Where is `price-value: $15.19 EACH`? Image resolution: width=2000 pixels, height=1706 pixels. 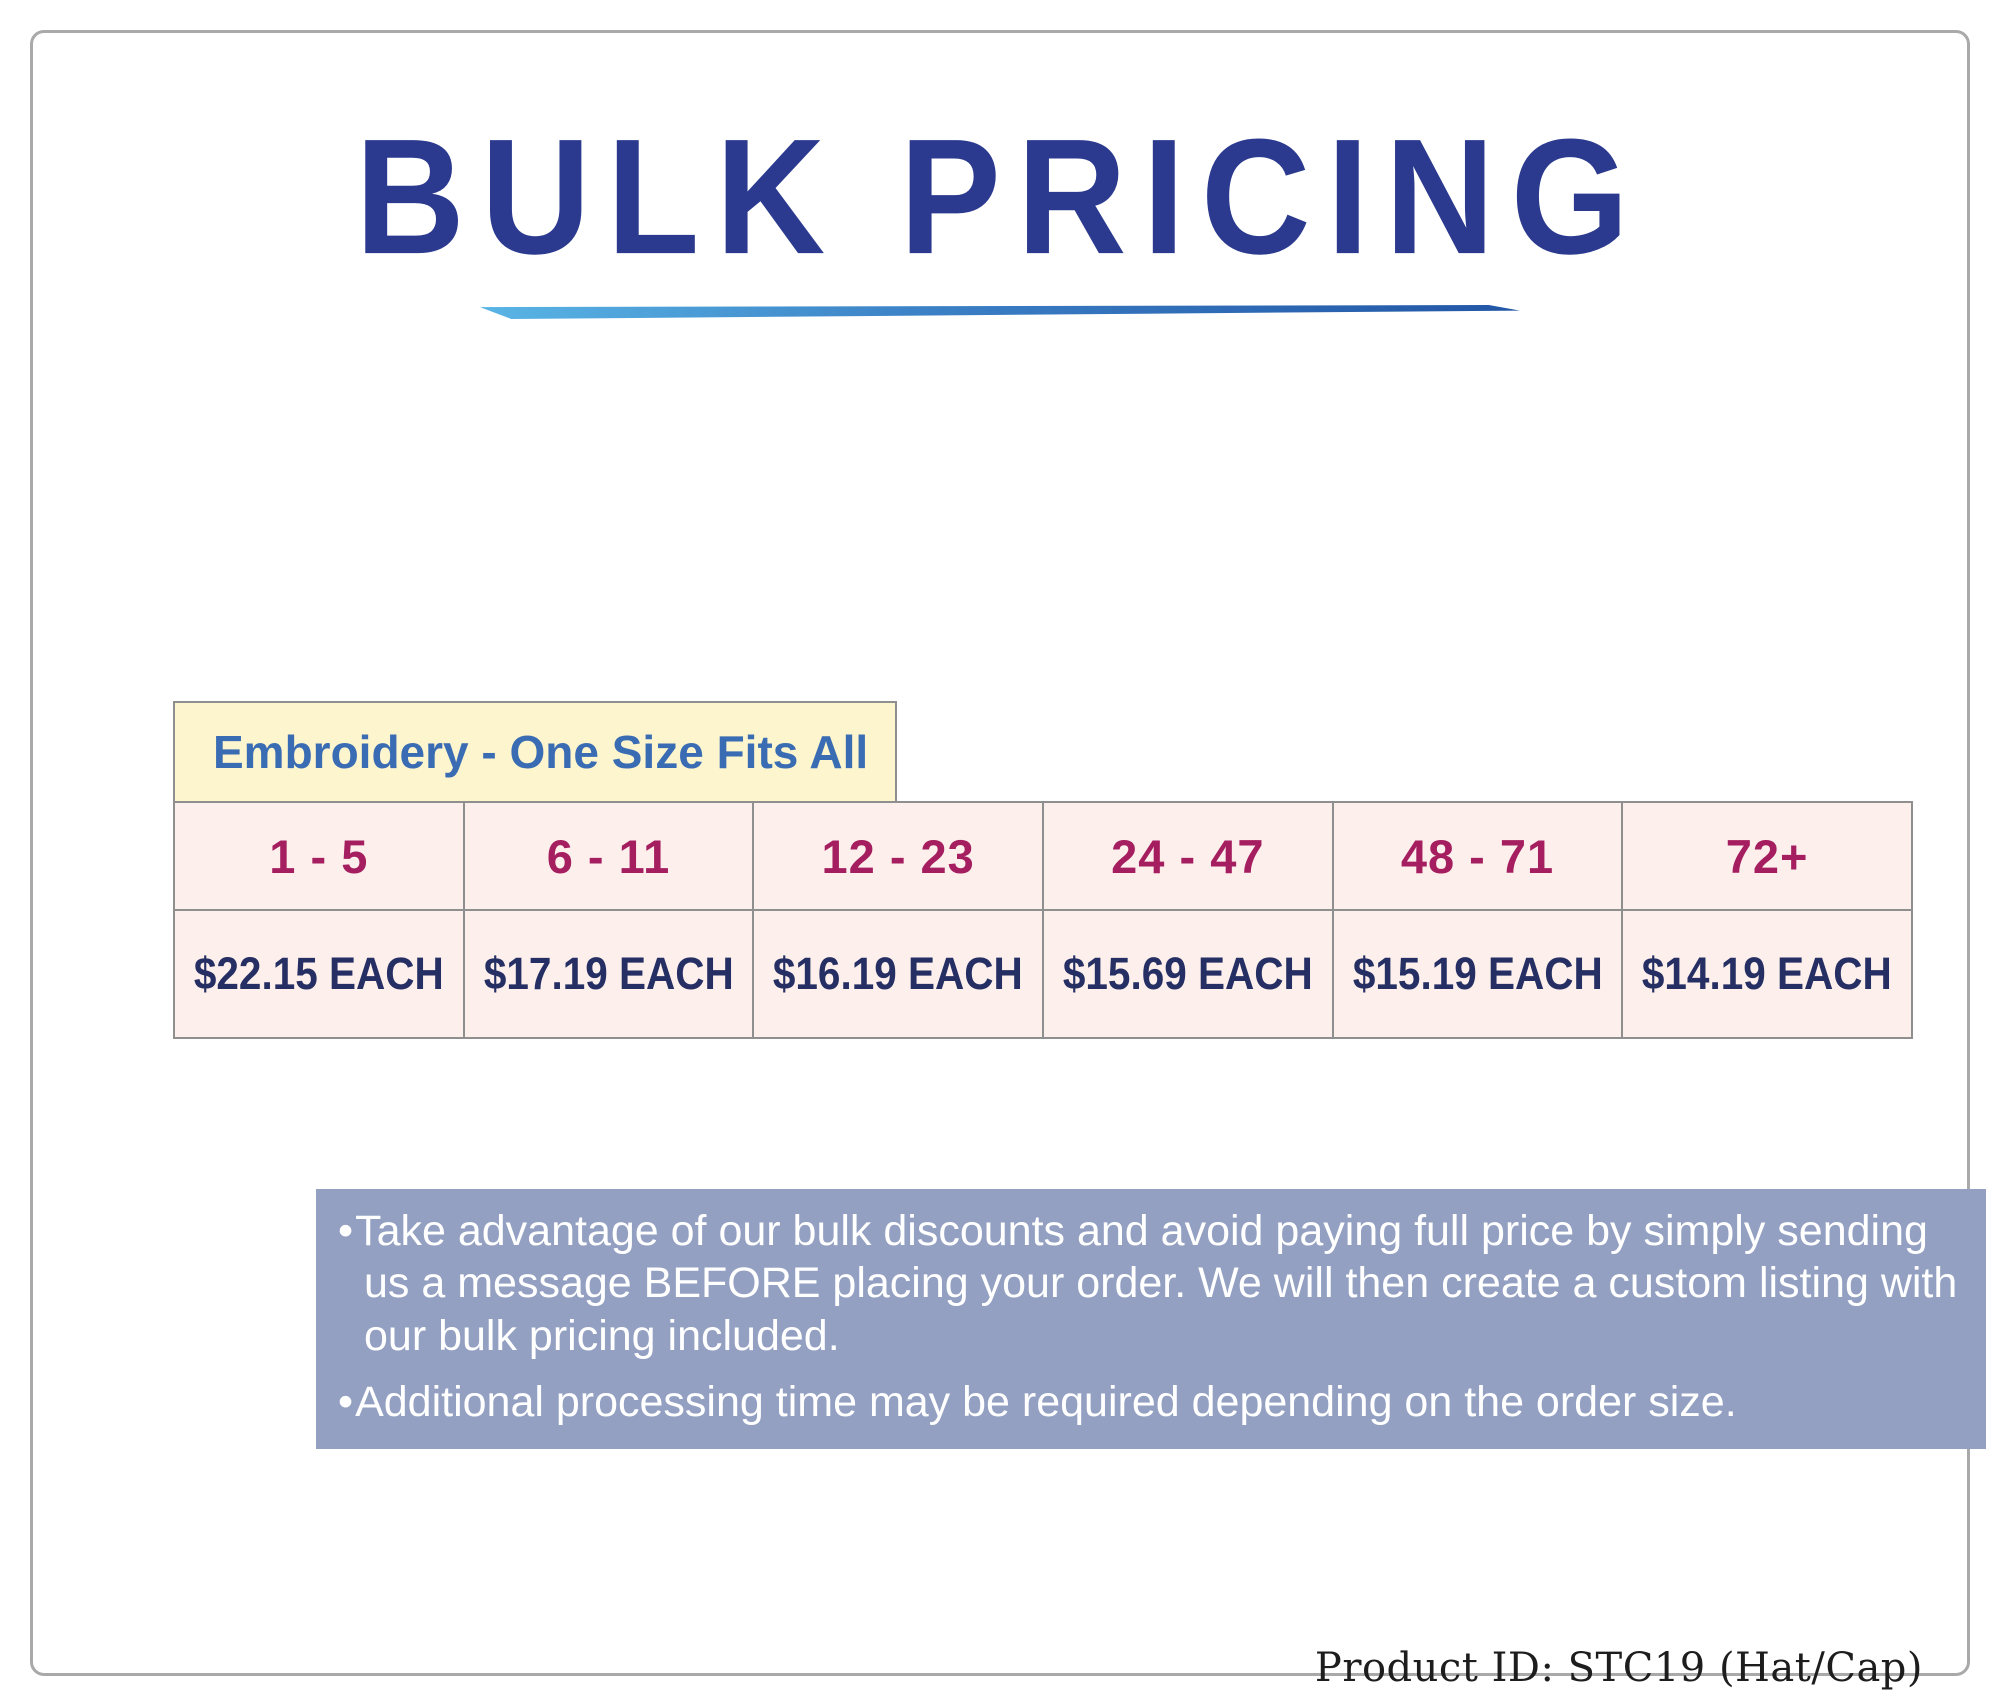 price-value: $15.19 EACH is located at coordinates (1477, 973).